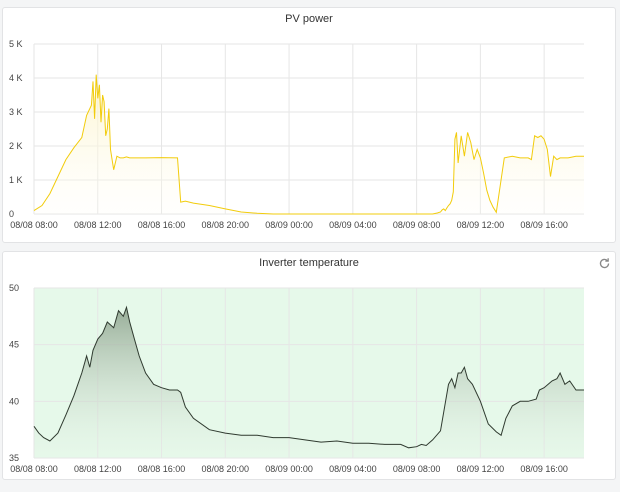 The image size is (620, 492). What do you see at coordinates (309, 19) in the screenshot?
I see `pv-power-title: PV power` at bounding box center [309, 19].